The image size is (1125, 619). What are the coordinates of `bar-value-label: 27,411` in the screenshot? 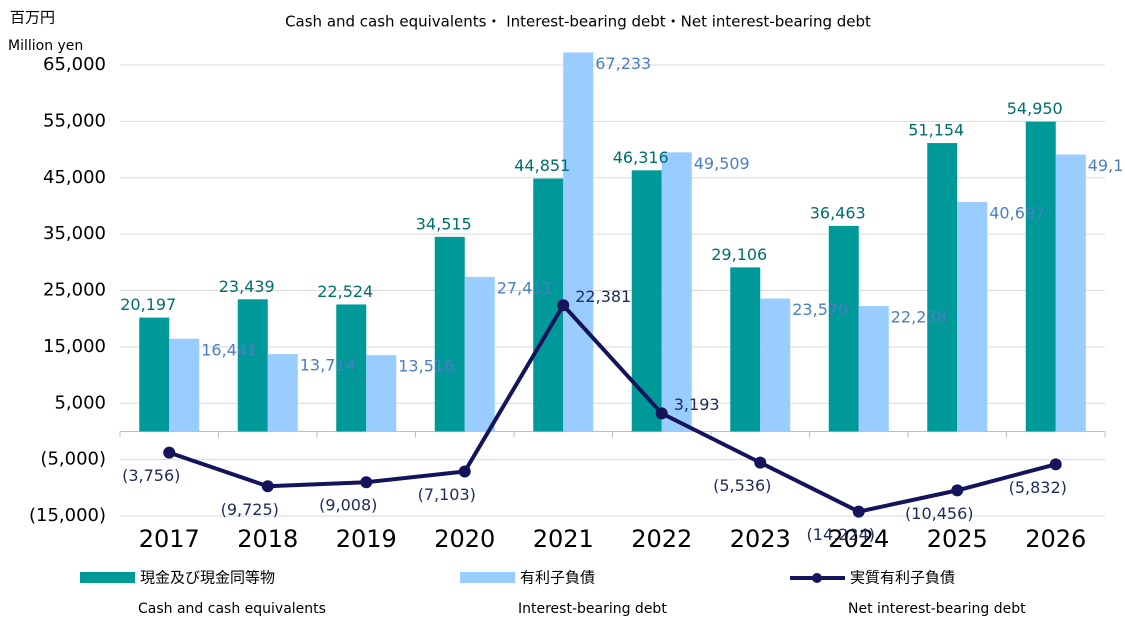 It's located at (525, 287).